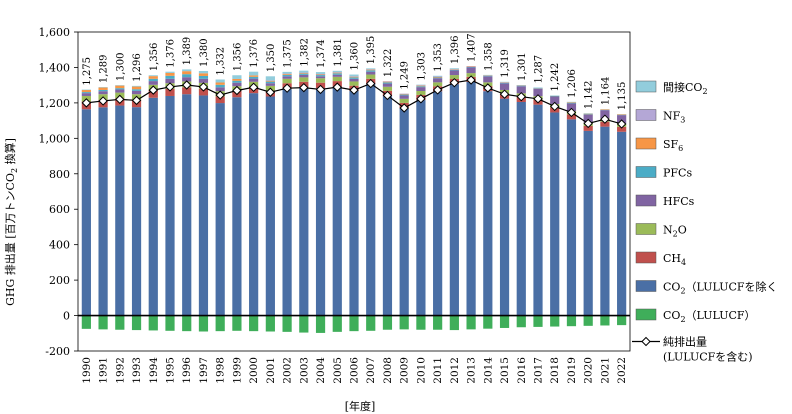 This screenshot has height=414, width=792. What do you see at coordinates (488, 56) in the screenshot?
I see `bar-total-label: 1,358` at bounding box center [488, 56].